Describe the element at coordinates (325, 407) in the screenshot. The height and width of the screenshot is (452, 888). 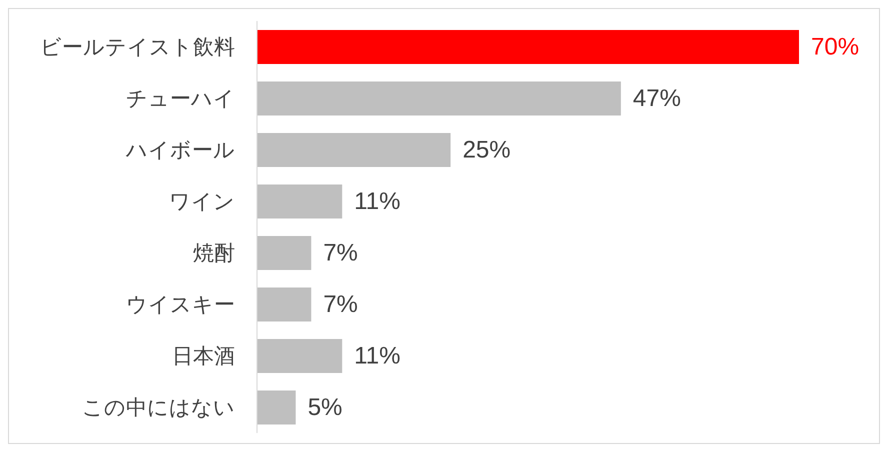
I see `data-label: 5%` at that location.